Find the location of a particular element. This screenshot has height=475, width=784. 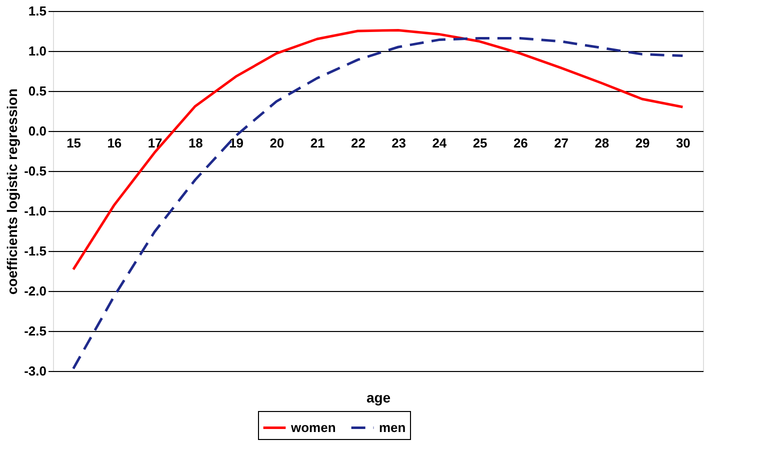

legend-label: women is located at coordinates (313, 427).